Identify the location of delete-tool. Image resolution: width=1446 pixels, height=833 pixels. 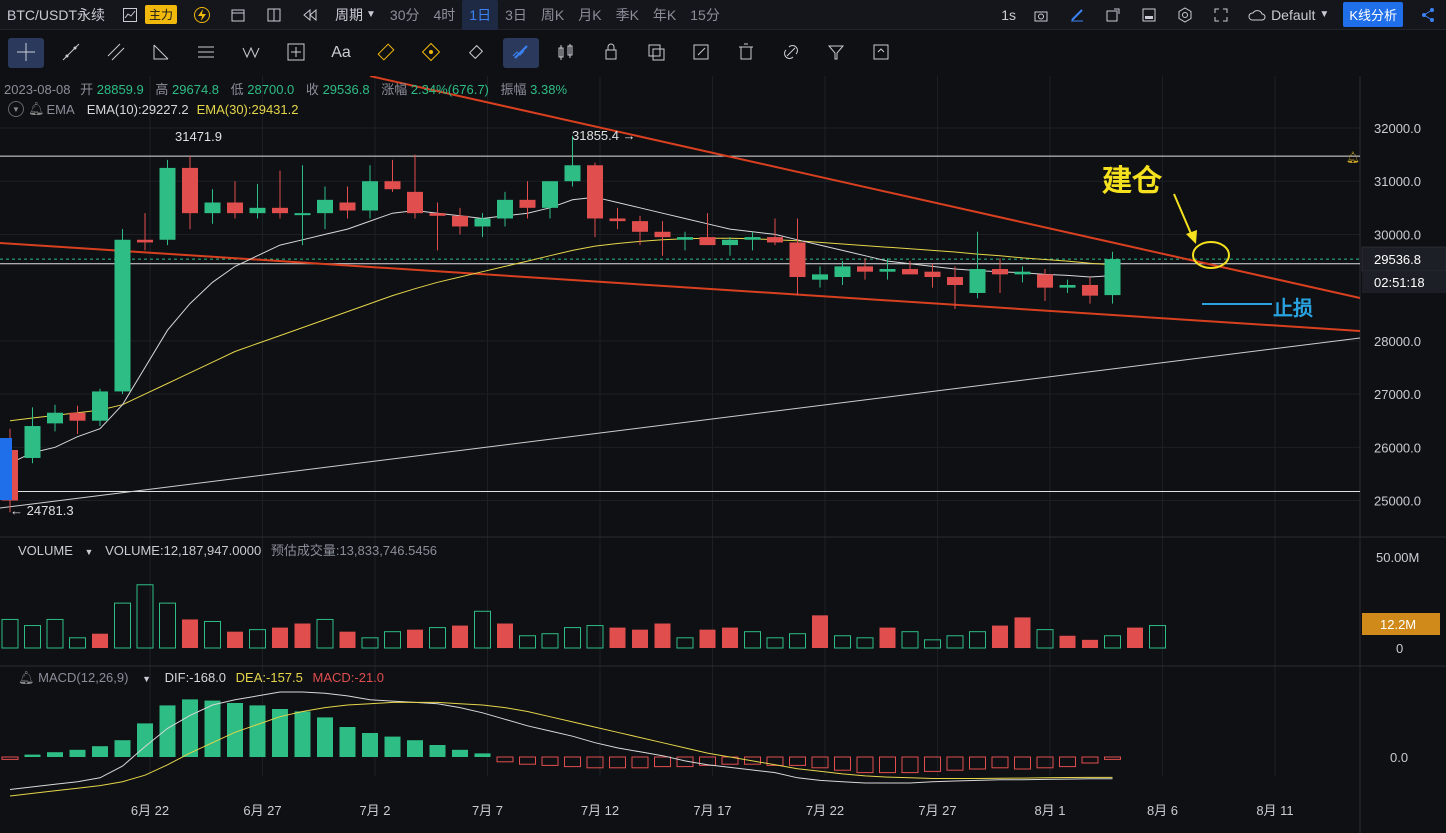
(746, 53).